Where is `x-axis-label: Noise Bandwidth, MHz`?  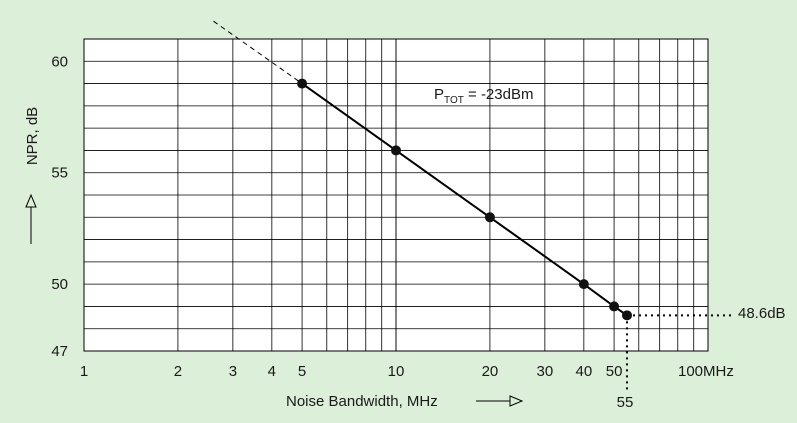
x-axis-label: Noise Bandwidth, MHz is located at coordinates (362, 401).